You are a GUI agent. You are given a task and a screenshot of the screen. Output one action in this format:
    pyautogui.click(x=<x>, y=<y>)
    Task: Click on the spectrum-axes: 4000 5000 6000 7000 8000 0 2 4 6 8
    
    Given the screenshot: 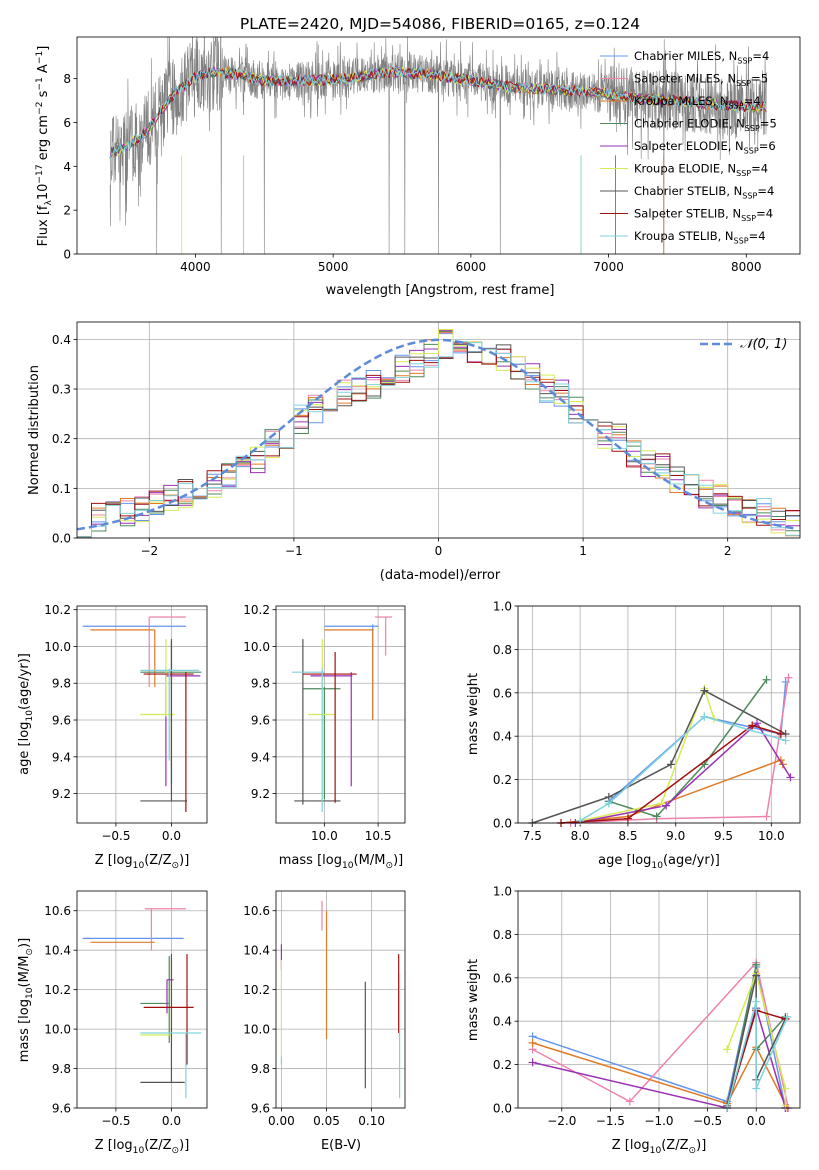 What is the action you would take?
    pyautogui.click(x=412, y=173)
    